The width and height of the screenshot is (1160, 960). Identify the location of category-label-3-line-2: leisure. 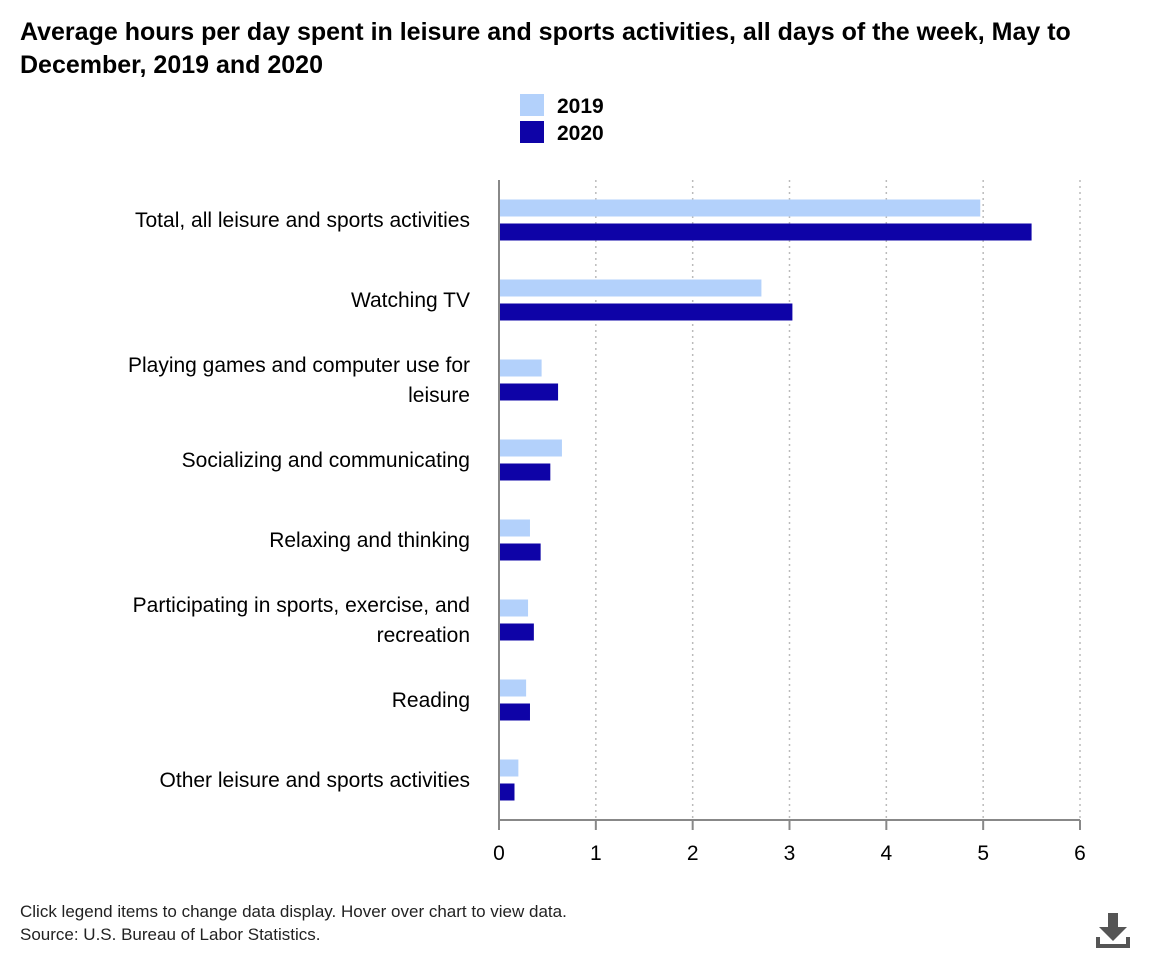
(439, 395).